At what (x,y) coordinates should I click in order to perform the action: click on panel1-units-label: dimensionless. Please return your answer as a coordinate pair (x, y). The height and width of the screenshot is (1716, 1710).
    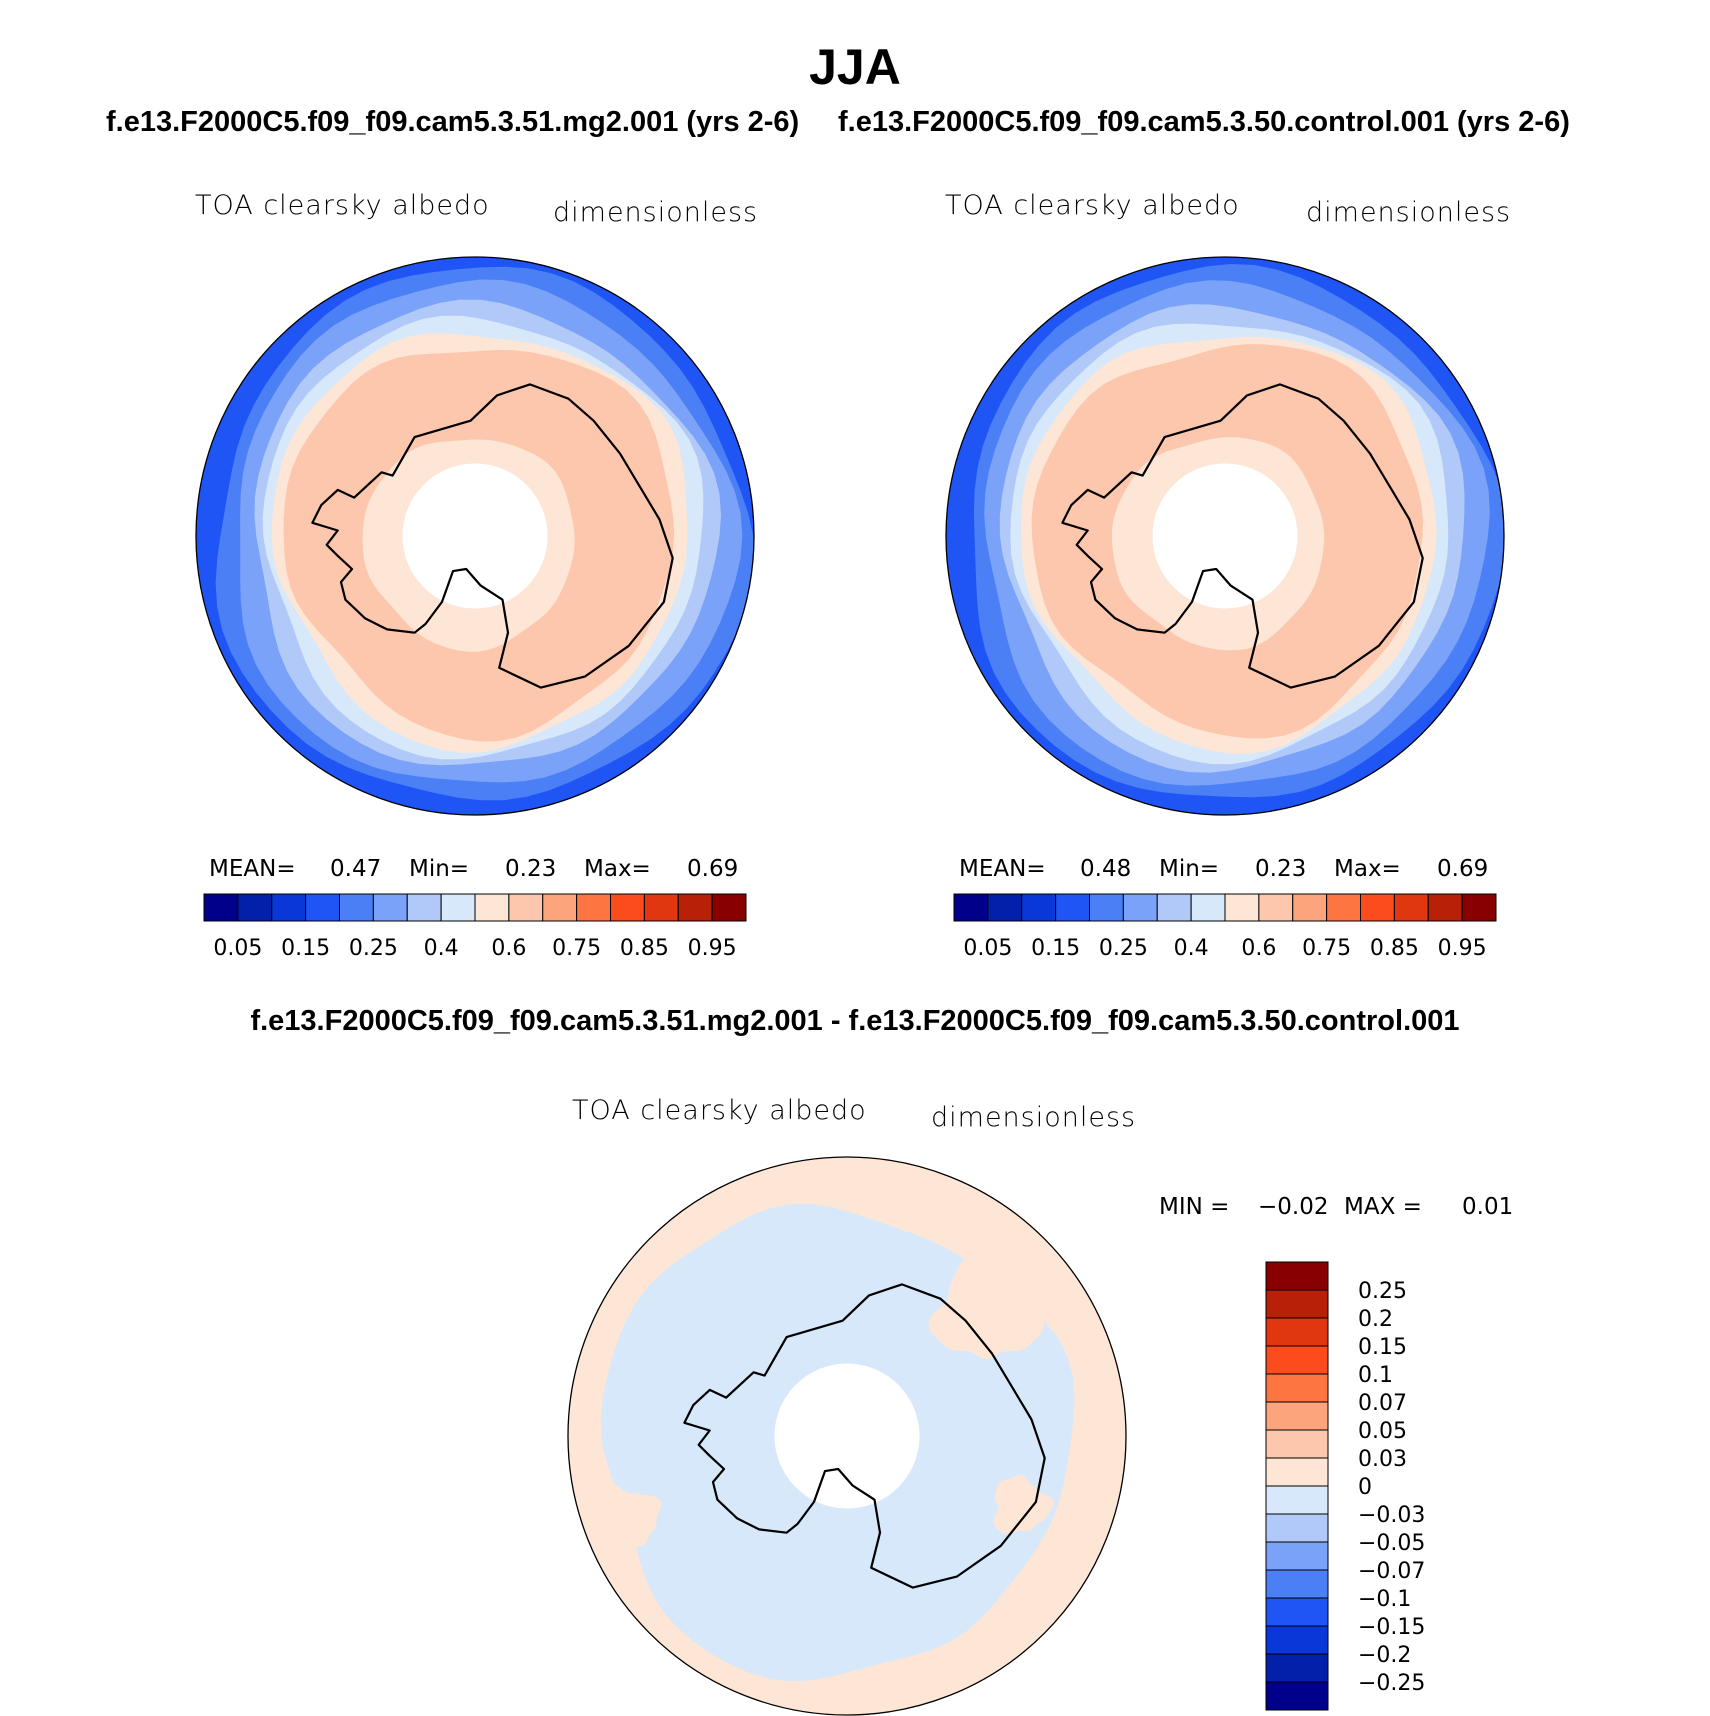
    Looking at the image, I should click on (656, 212).